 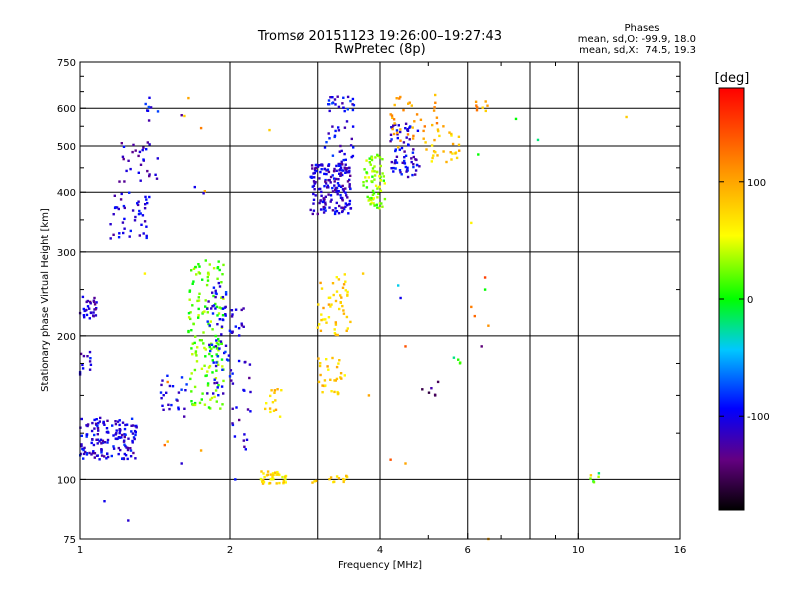 I want to click on x-tick-label: 1, so click(x=80, y=550).